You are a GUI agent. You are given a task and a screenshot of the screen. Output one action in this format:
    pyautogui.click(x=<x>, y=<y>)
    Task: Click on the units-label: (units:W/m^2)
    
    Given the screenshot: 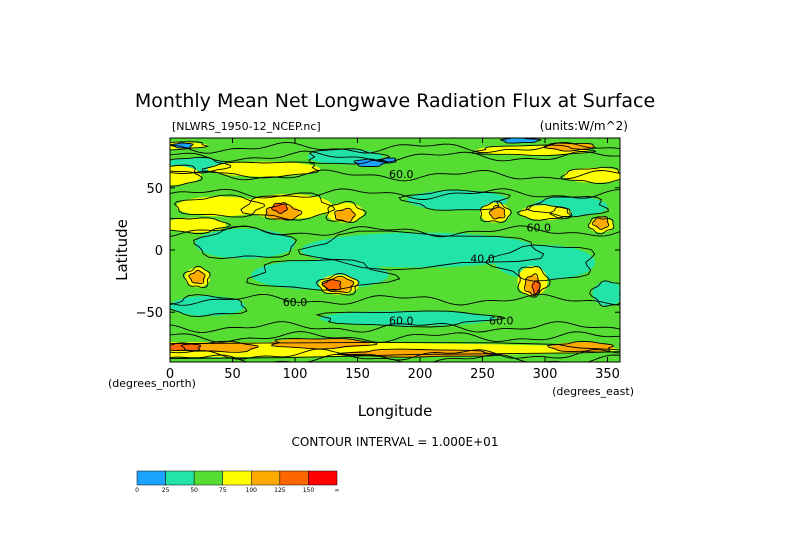 What is the action you would take?
    pyautogui.click(x=584, y=126)
    